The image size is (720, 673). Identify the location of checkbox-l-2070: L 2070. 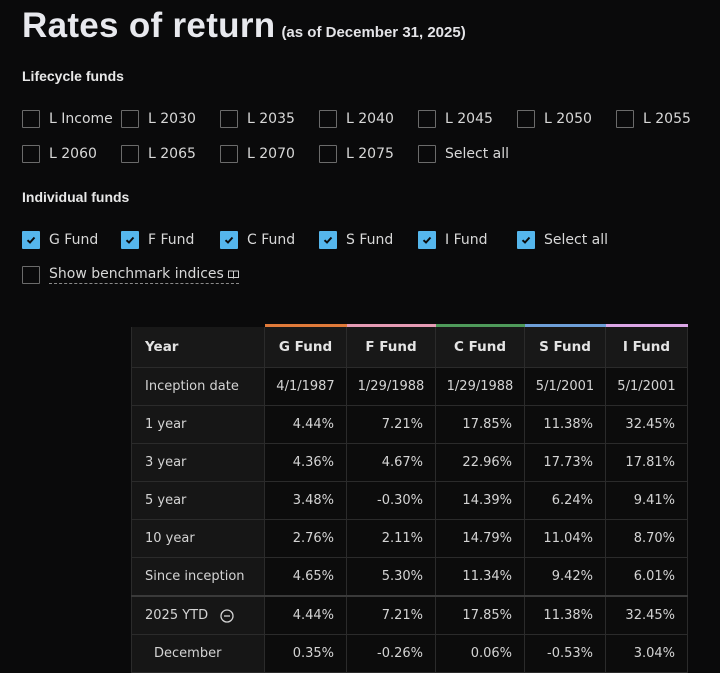
(257, 154).